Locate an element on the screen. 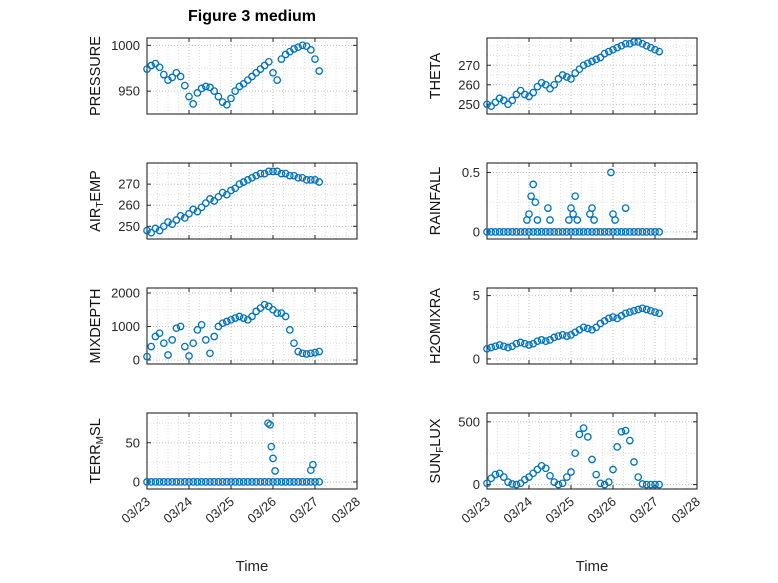 This screenshot has height=583, width=778. subplot-air-temp: 250 260 270 AIRTEMP is located at coordinates (235, 207).